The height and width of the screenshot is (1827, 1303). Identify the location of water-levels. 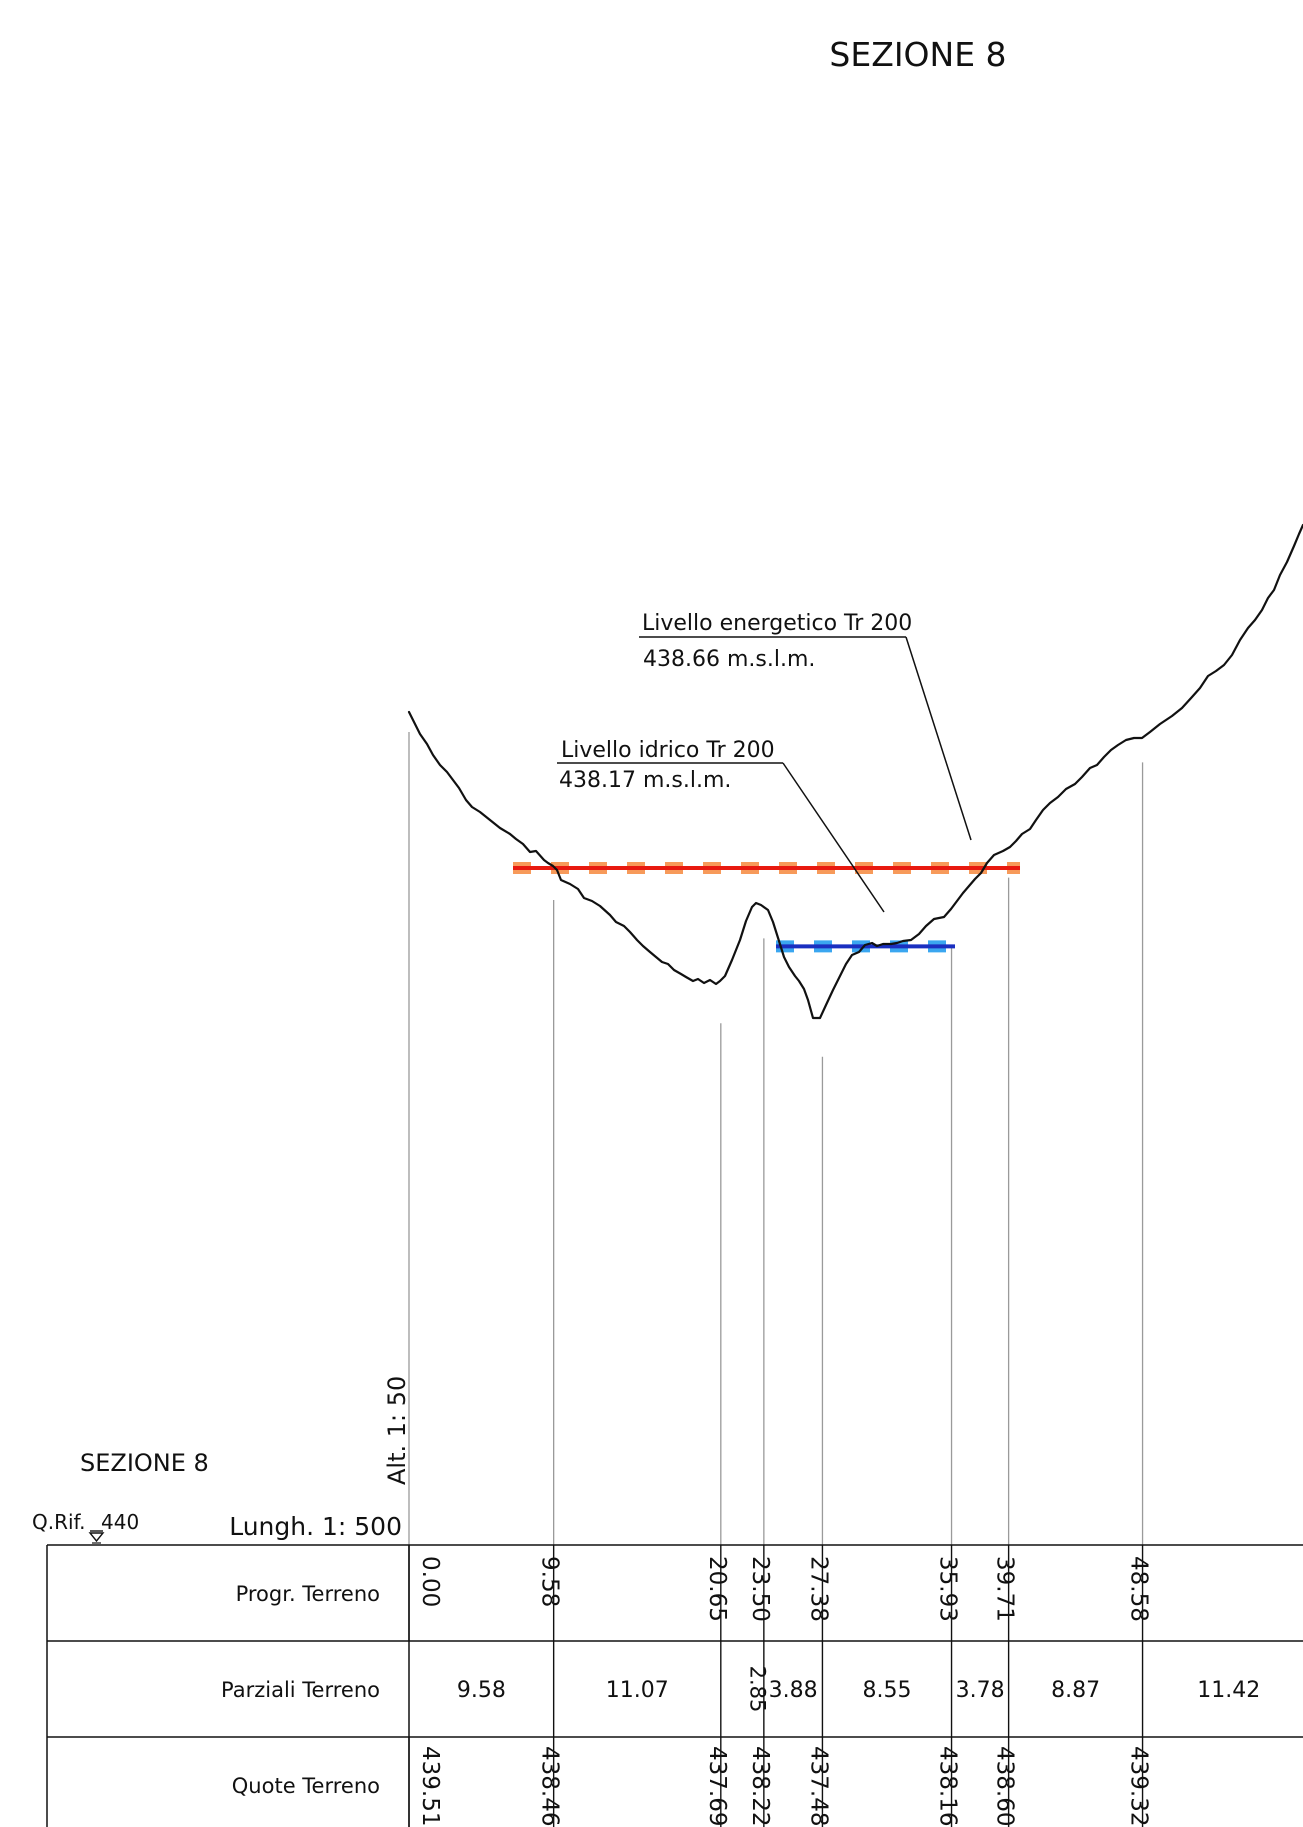
(766, 907).